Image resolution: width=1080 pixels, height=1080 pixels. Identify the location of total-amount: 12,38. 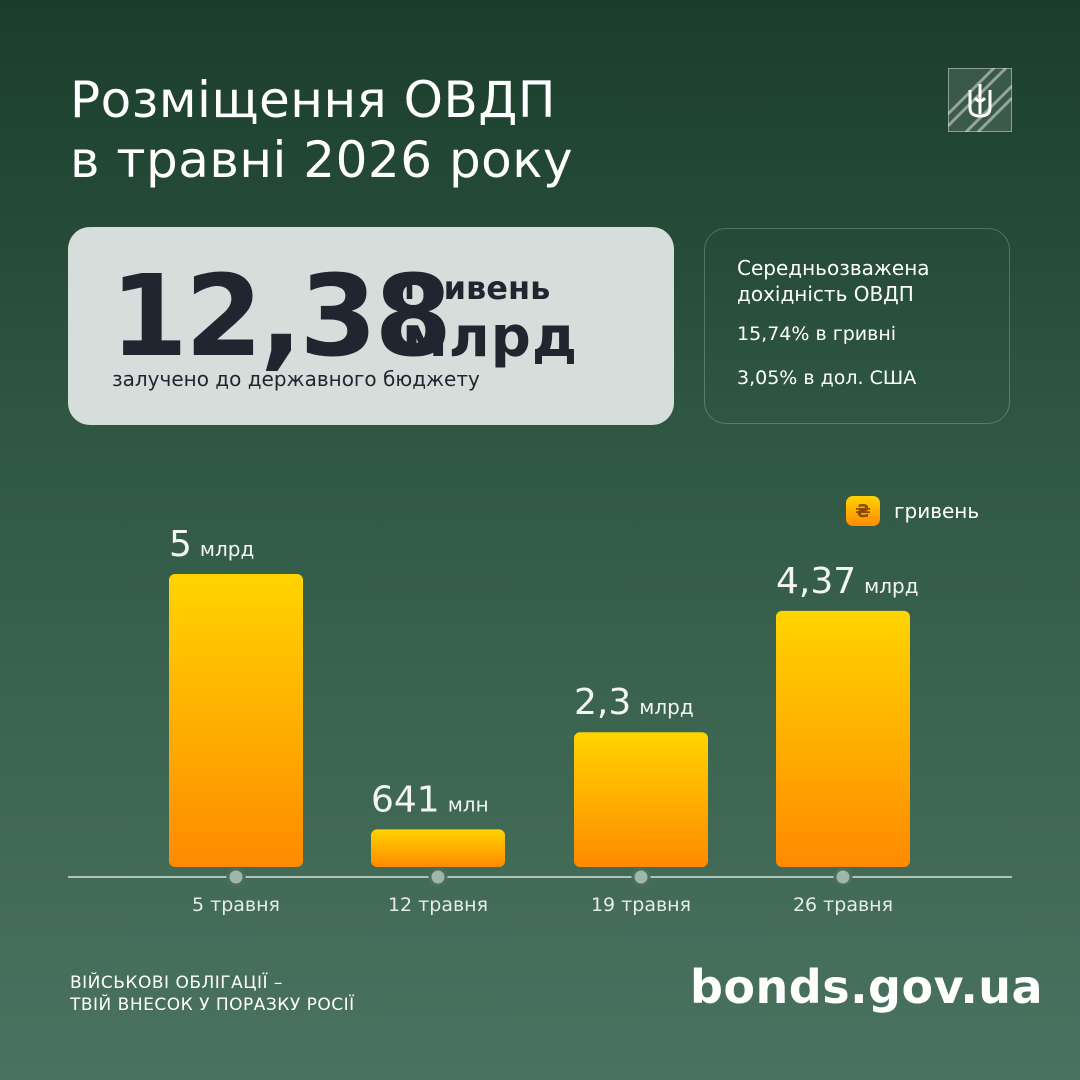
(281, 317).